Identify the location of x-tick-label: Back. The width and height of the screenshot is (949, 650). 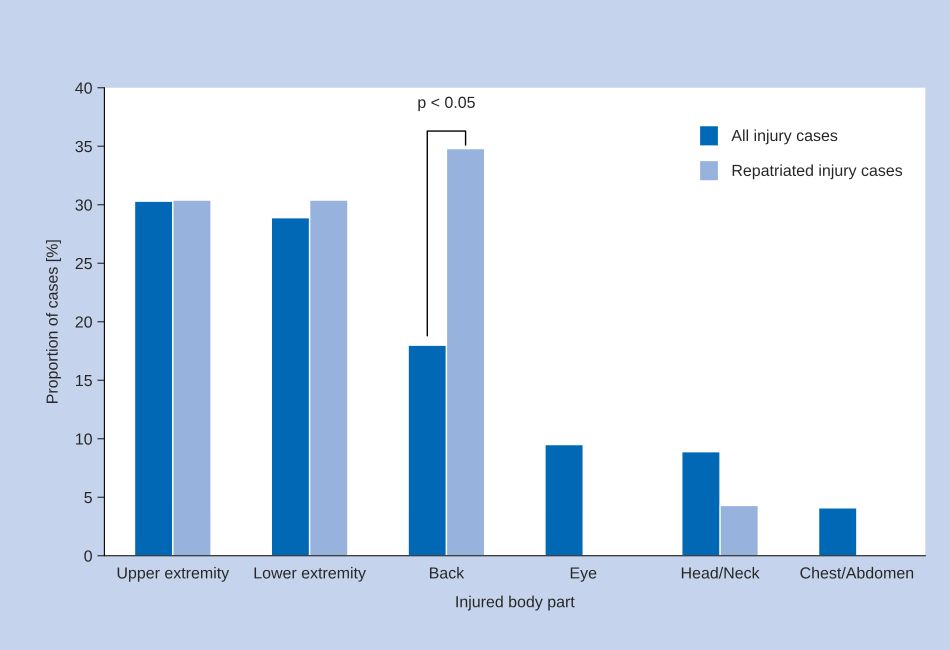
(447, 572).